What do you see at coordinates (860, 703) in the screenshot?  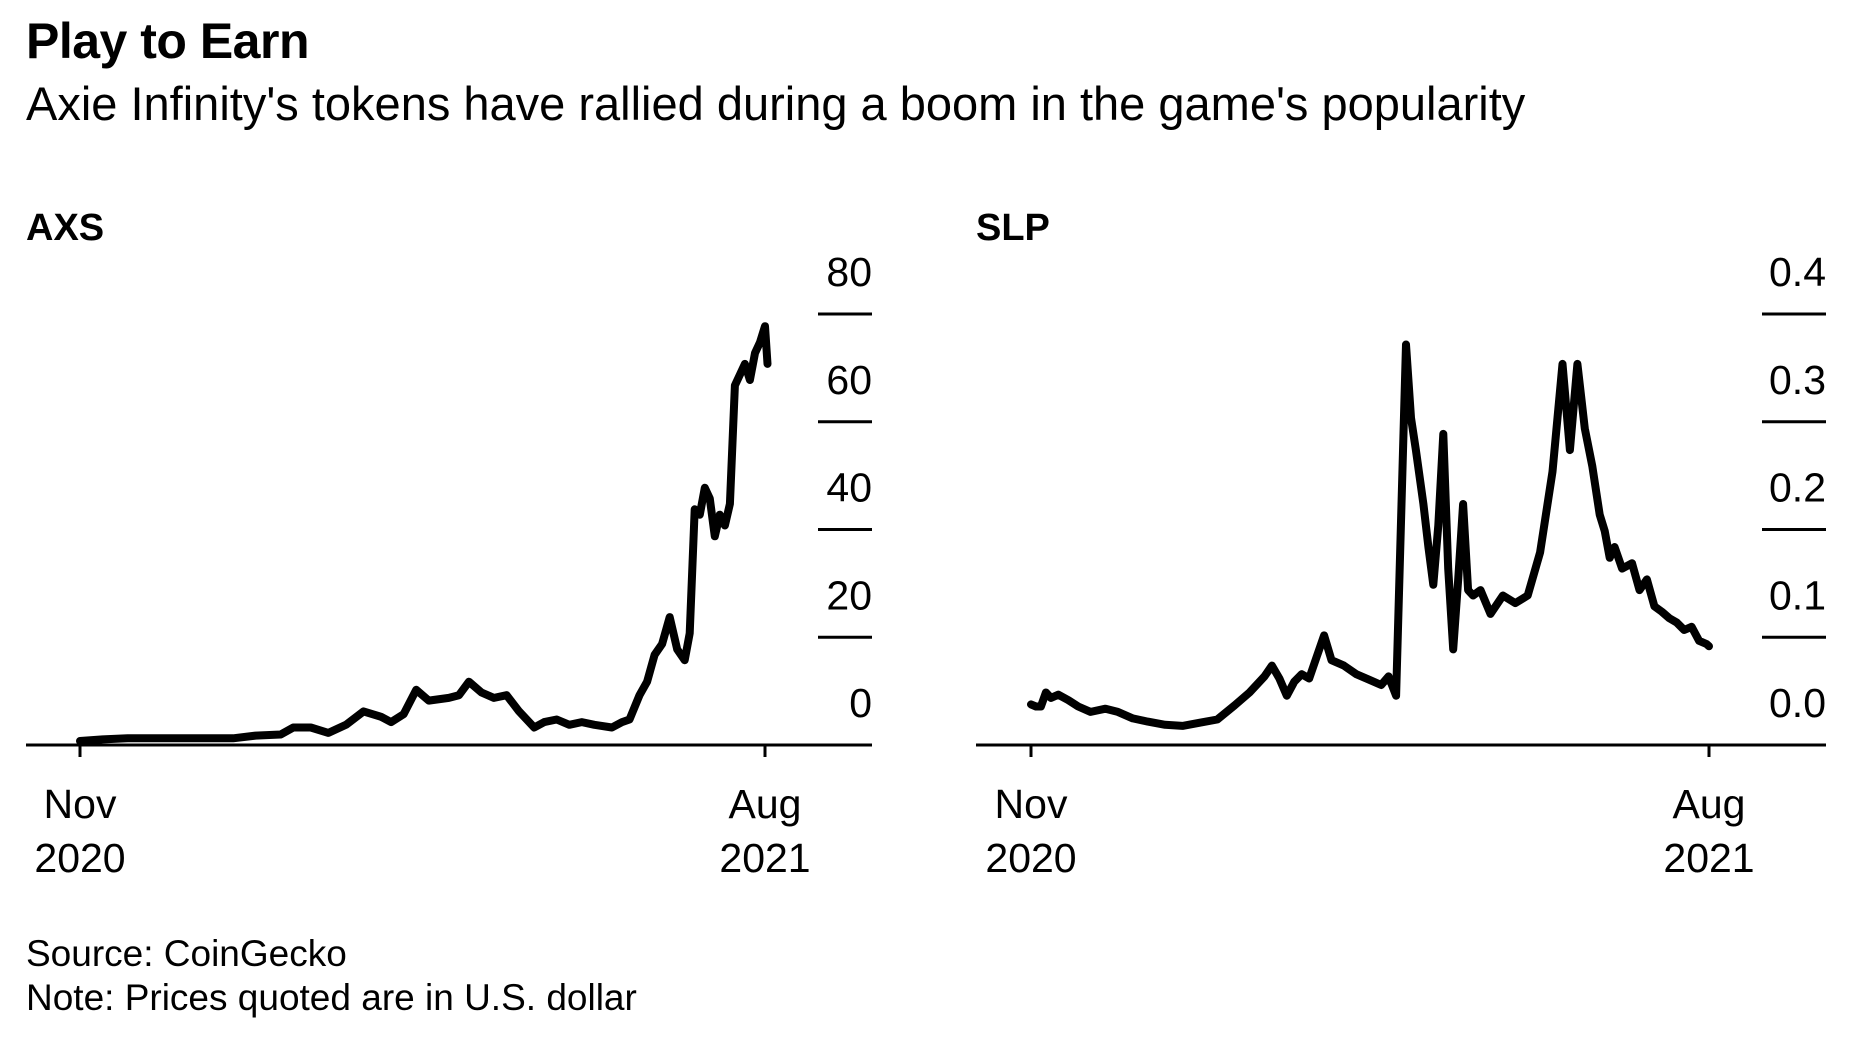 I see `axs-y-tick-label: 0` at bounding box center [860, 703].